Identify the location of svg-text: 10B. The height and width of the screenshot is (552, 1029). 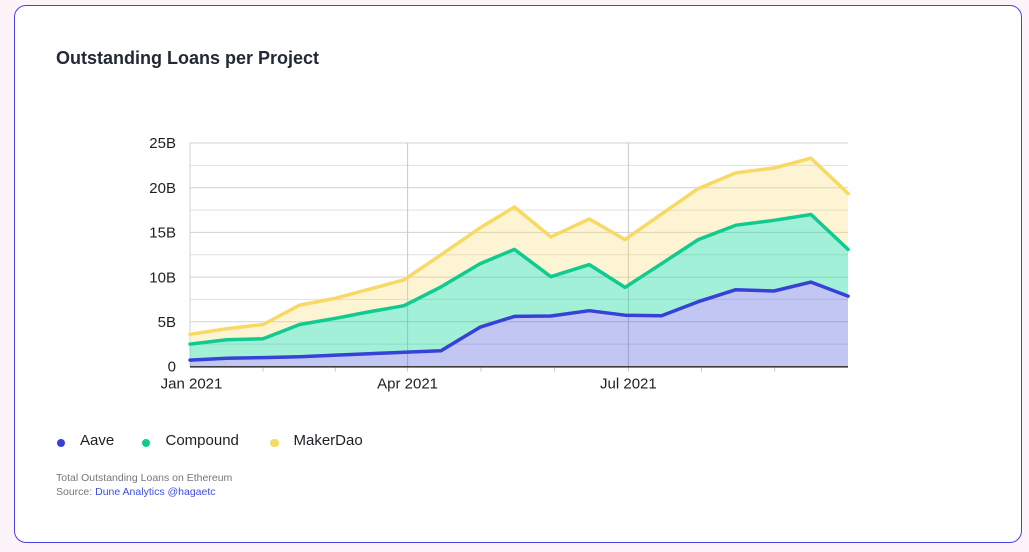
(162, 277).